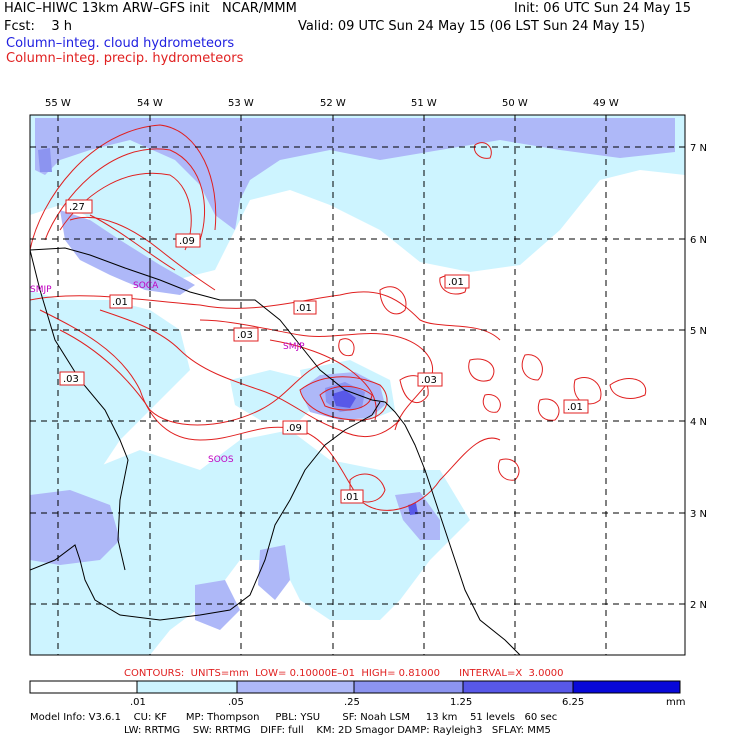 The width and height of the screenshot is (740, 740). Describe the element at coordinates (120, 43) in the screenshot. I see `cloud-field-label: Column–integ. cloud hydrometeors` at that location.